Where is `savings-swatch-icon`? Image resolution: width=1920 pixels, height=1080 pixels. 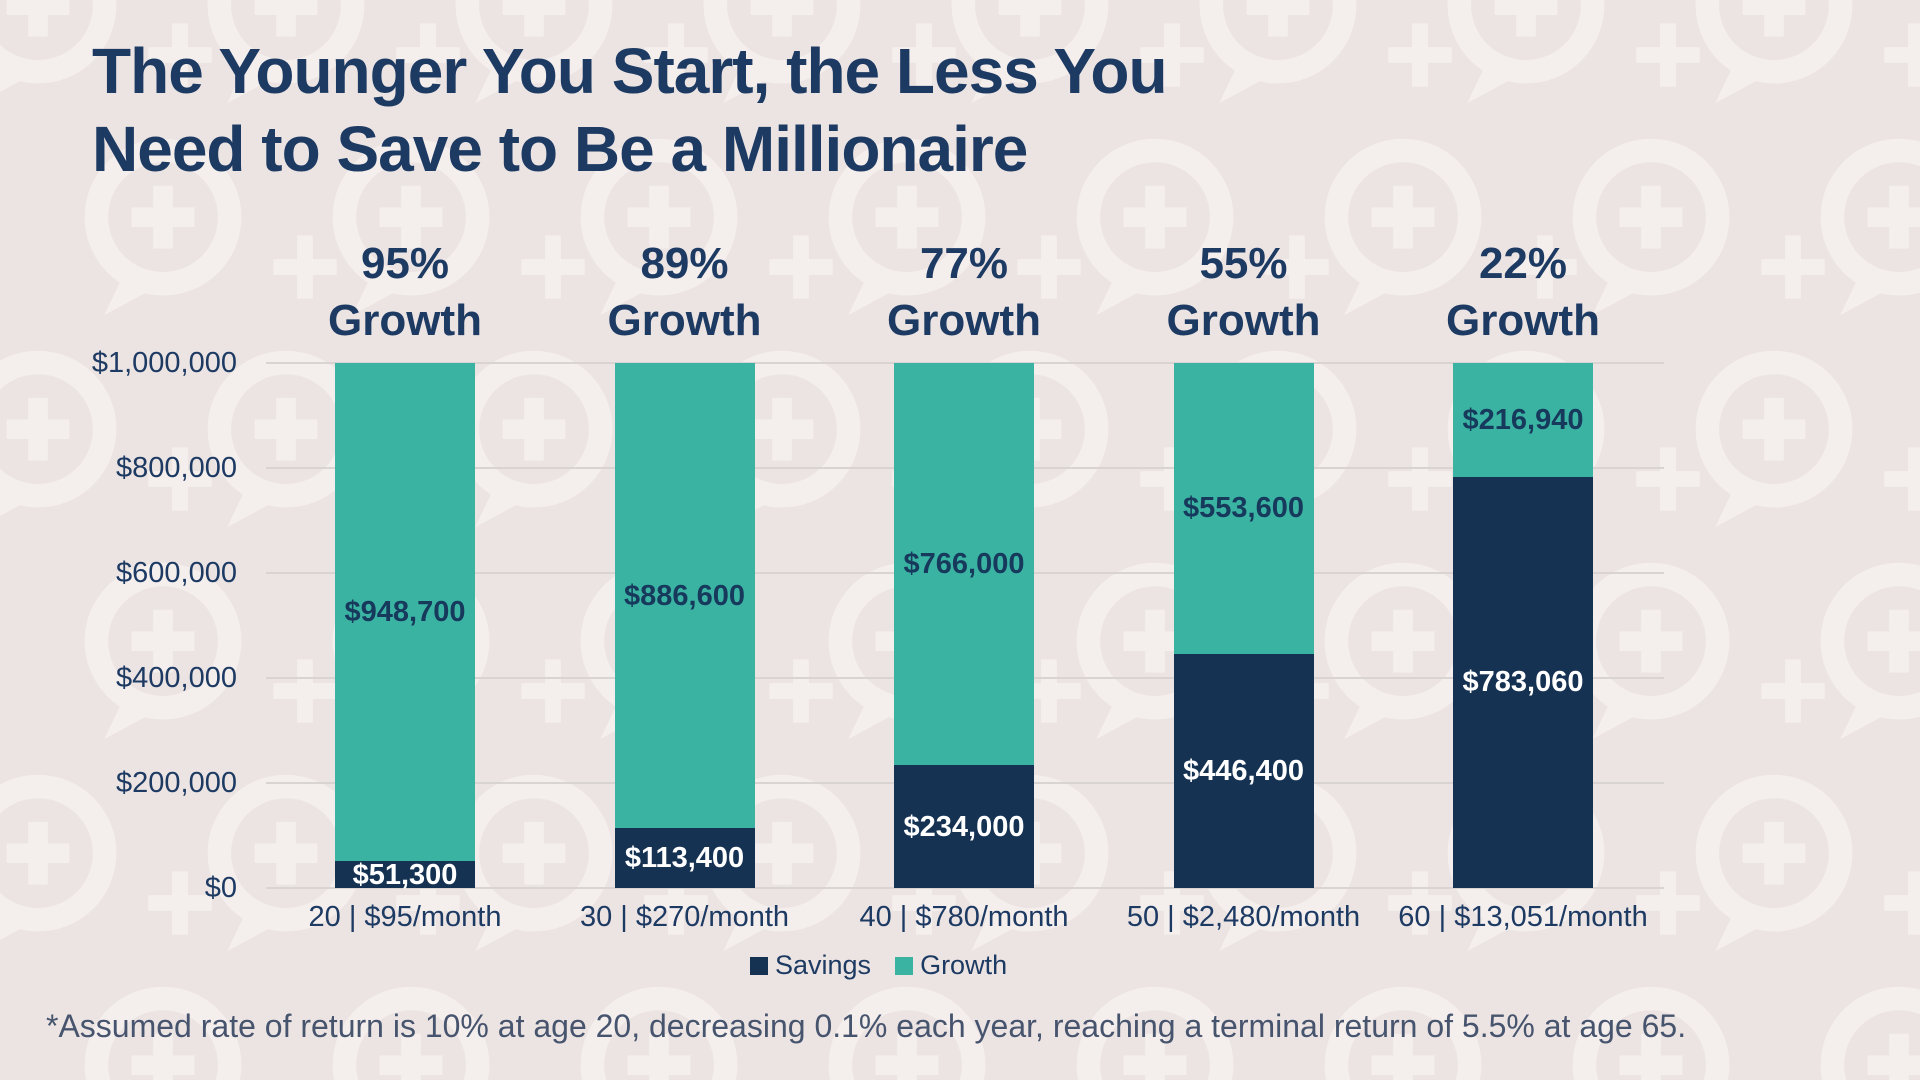 savings-swatch-icon is located at coordinates (759, 965).